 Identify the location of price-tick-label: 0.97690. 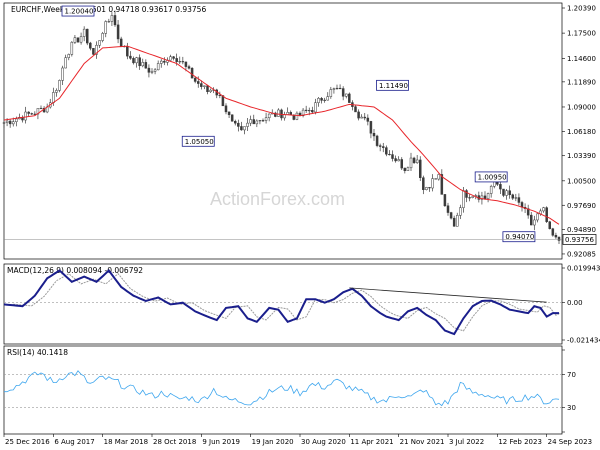
(581, 206).